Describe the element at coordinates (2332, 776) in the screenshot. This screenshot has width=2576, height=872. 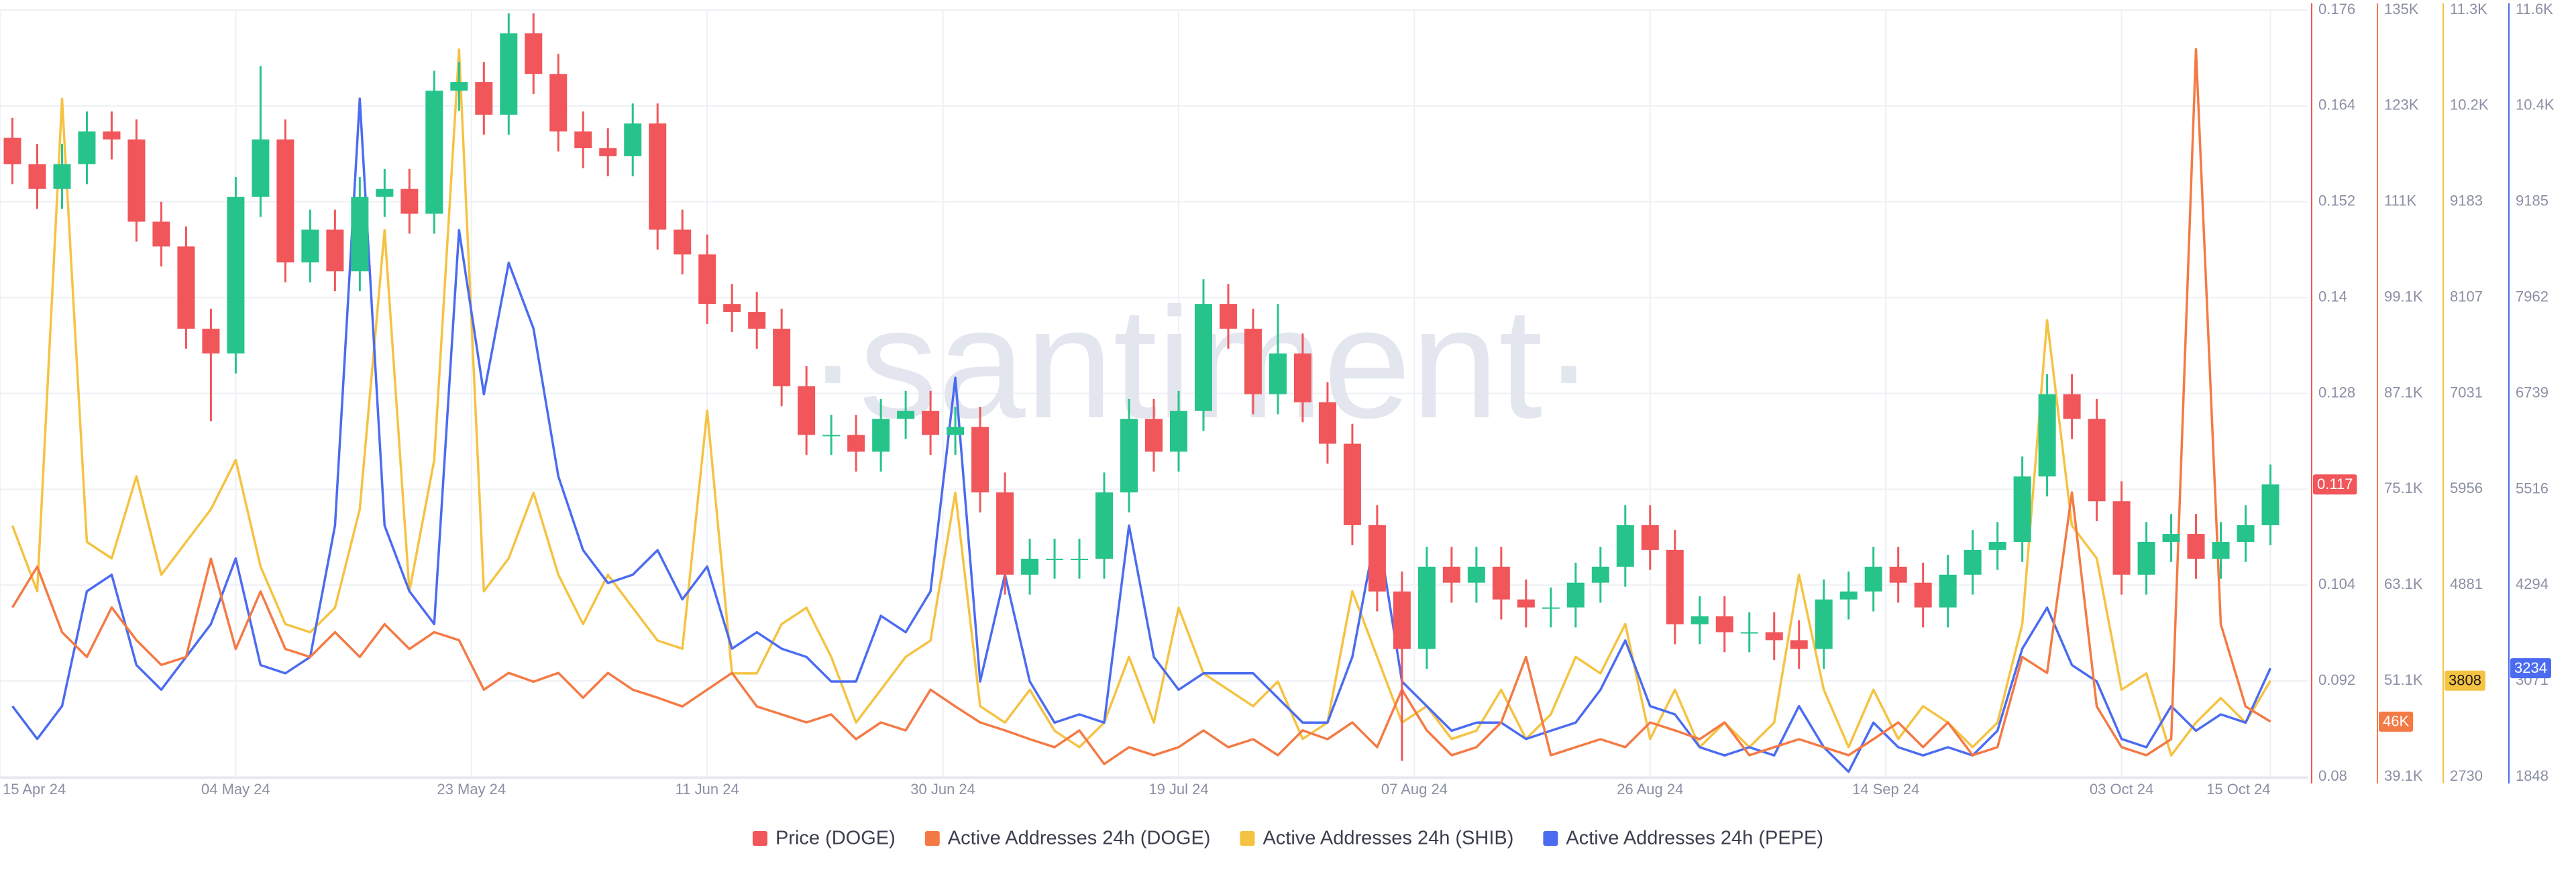
I see `y-tick-label: 0.08` at that location.